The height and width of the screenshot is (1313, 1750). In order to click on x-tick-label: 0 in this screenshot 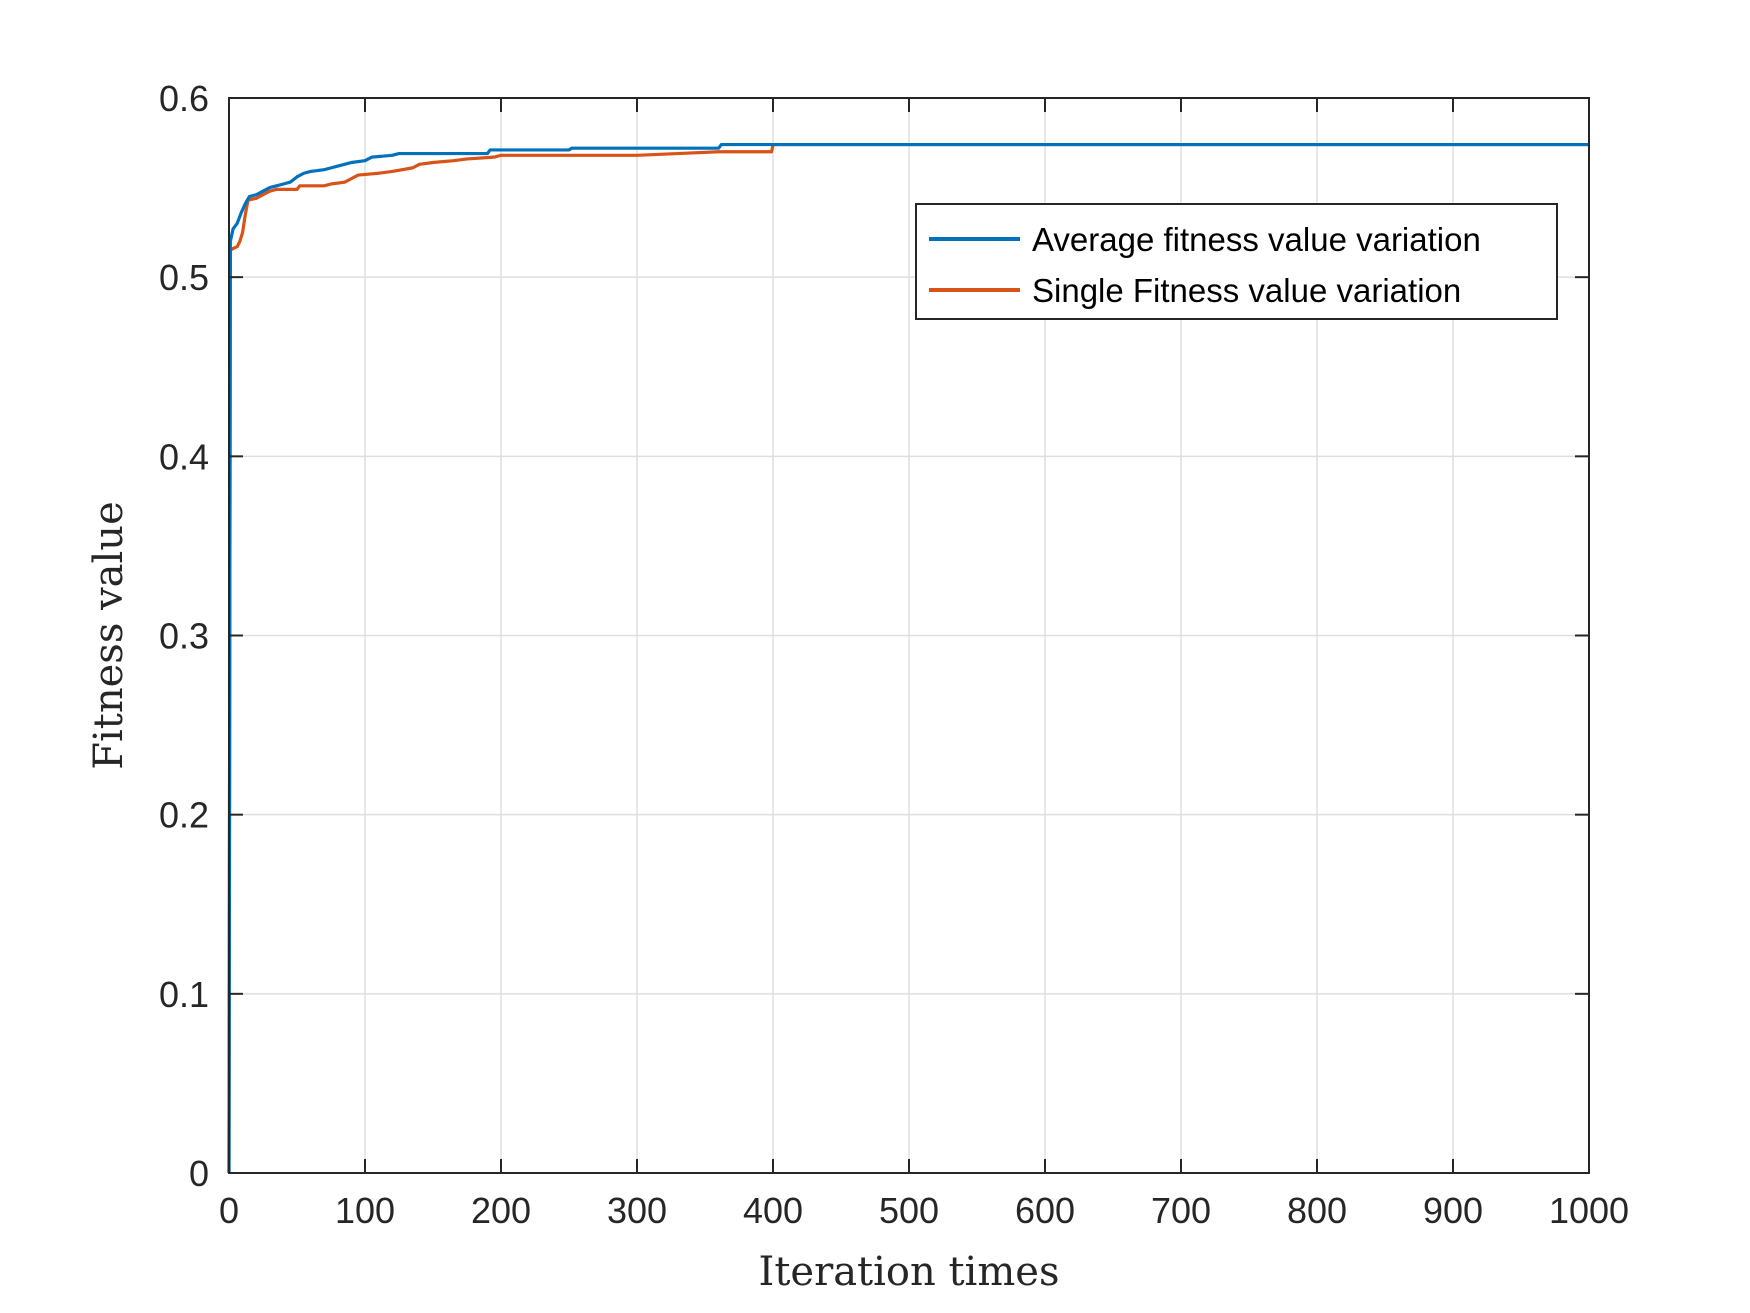, I will do `click(229, 1210)`.